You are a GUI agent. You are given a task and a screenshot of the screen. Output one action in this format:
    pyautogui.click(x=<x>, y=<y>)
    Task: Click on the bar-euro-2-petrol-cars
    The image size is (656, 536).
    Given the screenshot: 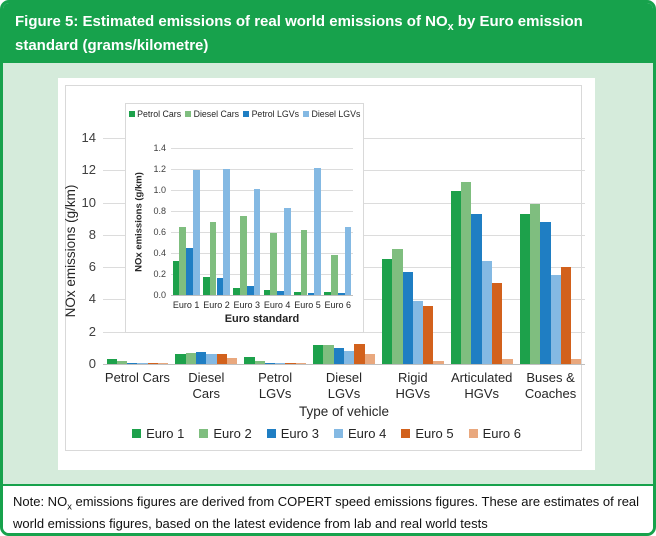 What is the action you would take?
    pyautogui.click(x=122, y=362)
    